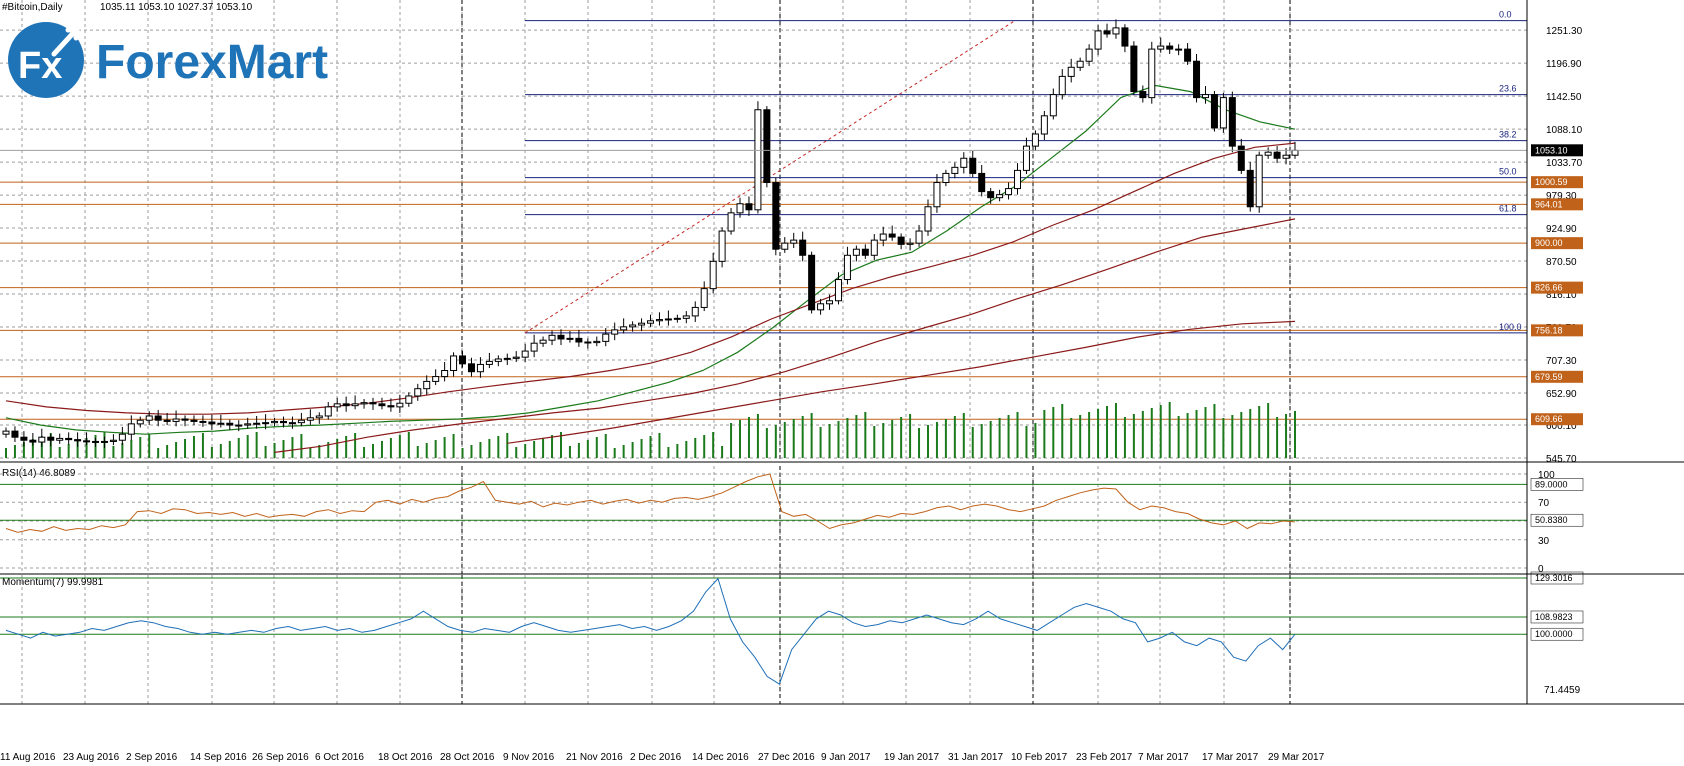 This screenshot has width=1684, height=766. Describe the element at coordinates (1564, 31) in the screenshot. I see `price-tick-label: 1251.30` at that location.